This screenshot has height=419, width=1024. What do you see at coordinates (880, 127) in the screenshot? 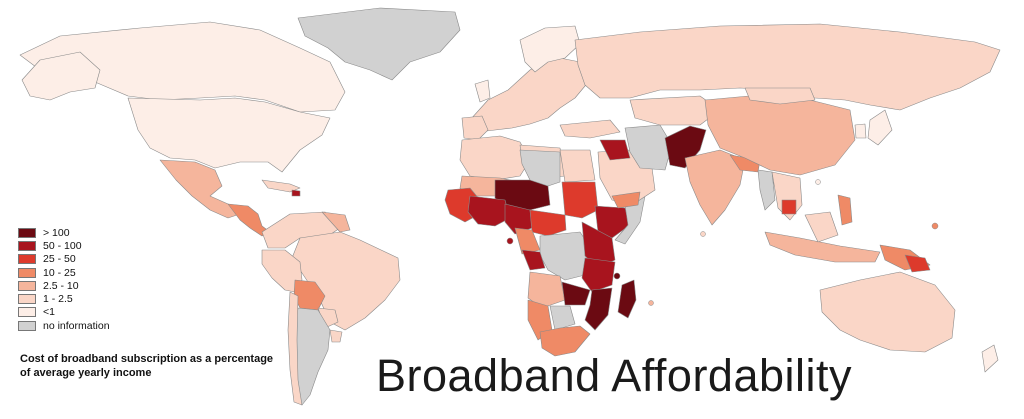
I see `region-japan` at bounding box center [880, 127].